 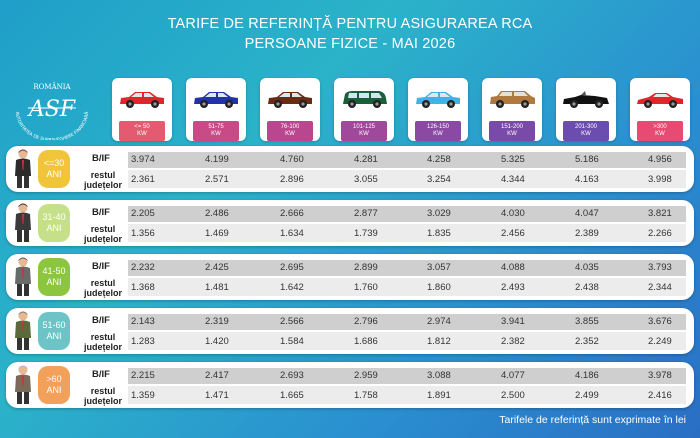 I want to click on kw-badge: 76-100 KW, so click(x=290, y=131).